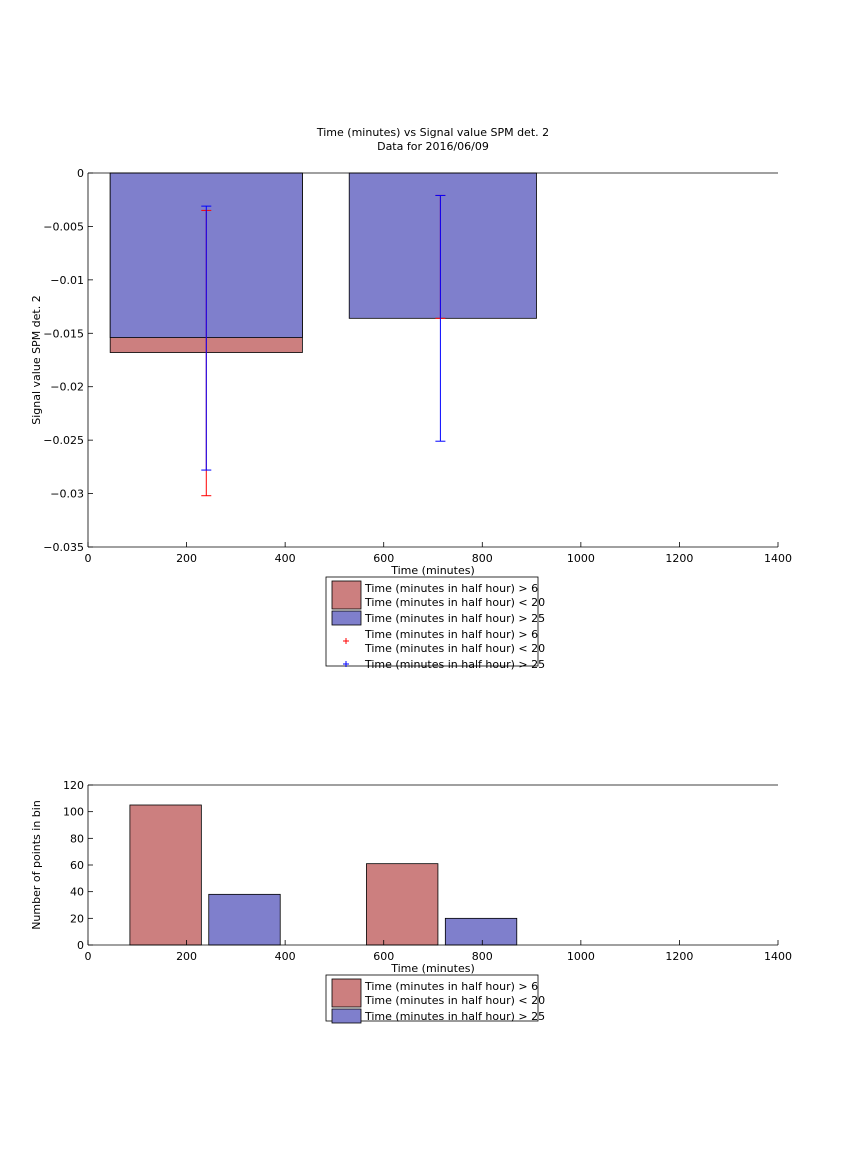 The height and width of the screenshot is (1152, 864). What do you see at coordinates (73, 785) in the screenshot?
I see `y-tick-label: 120` at bounding box center [73, 785].